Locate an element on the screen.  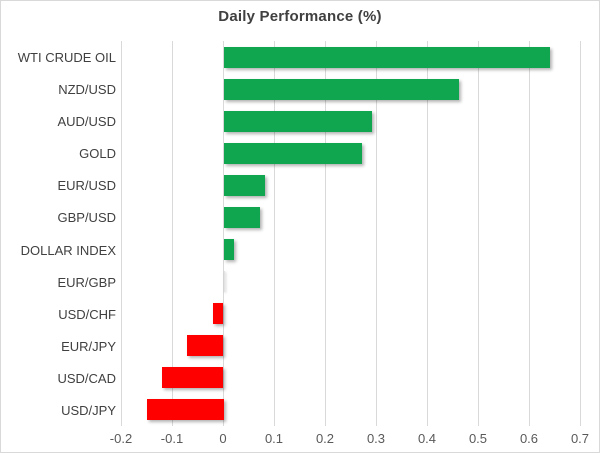
category-label-eur-jpy: EUR/JPY is located at coordinates (88, 346).